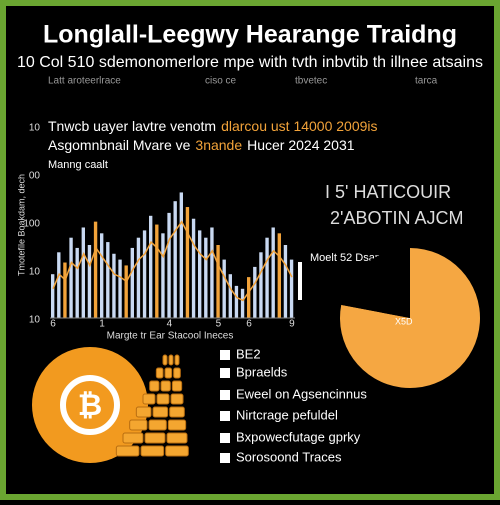 This screenshot has width=500, height=505. Describe the element at coordinates (292, 324) in the screenshot. I see `x-tick-label: 9` at that location.